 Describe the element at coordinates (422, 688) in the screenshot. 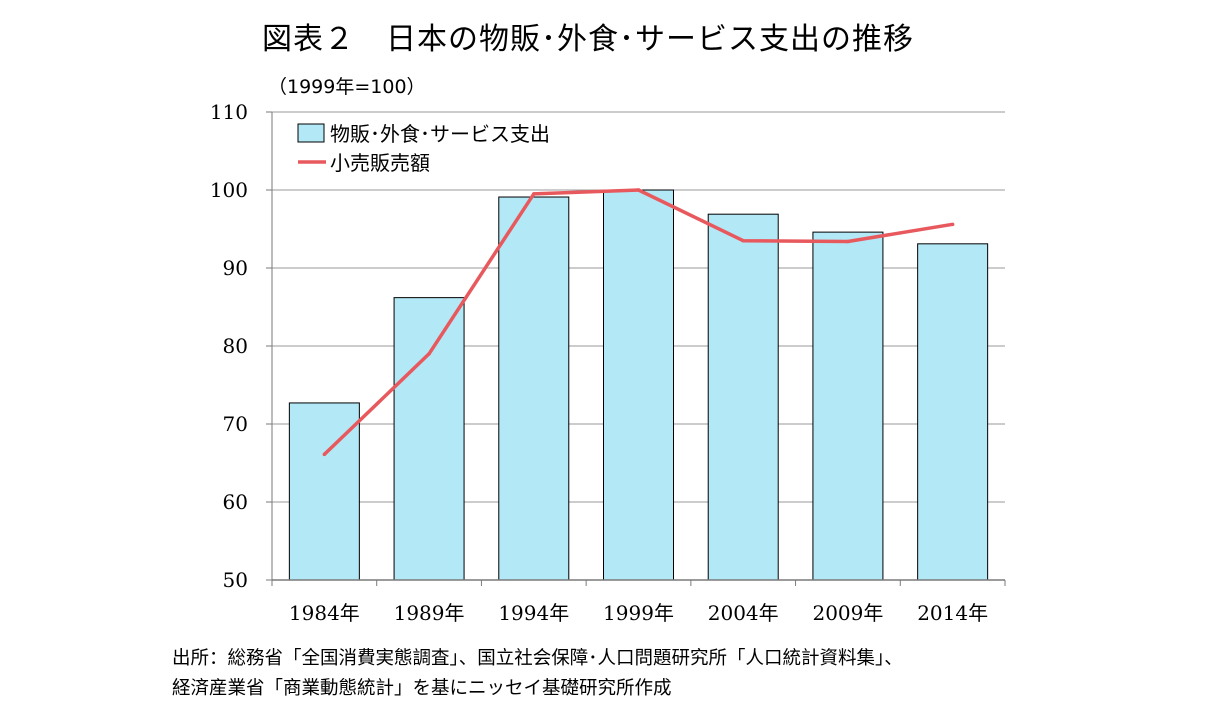

I see `source-line-2: 経済産業省「商業動態統計」を基にニッセイ基礎研究所作成` at that location.